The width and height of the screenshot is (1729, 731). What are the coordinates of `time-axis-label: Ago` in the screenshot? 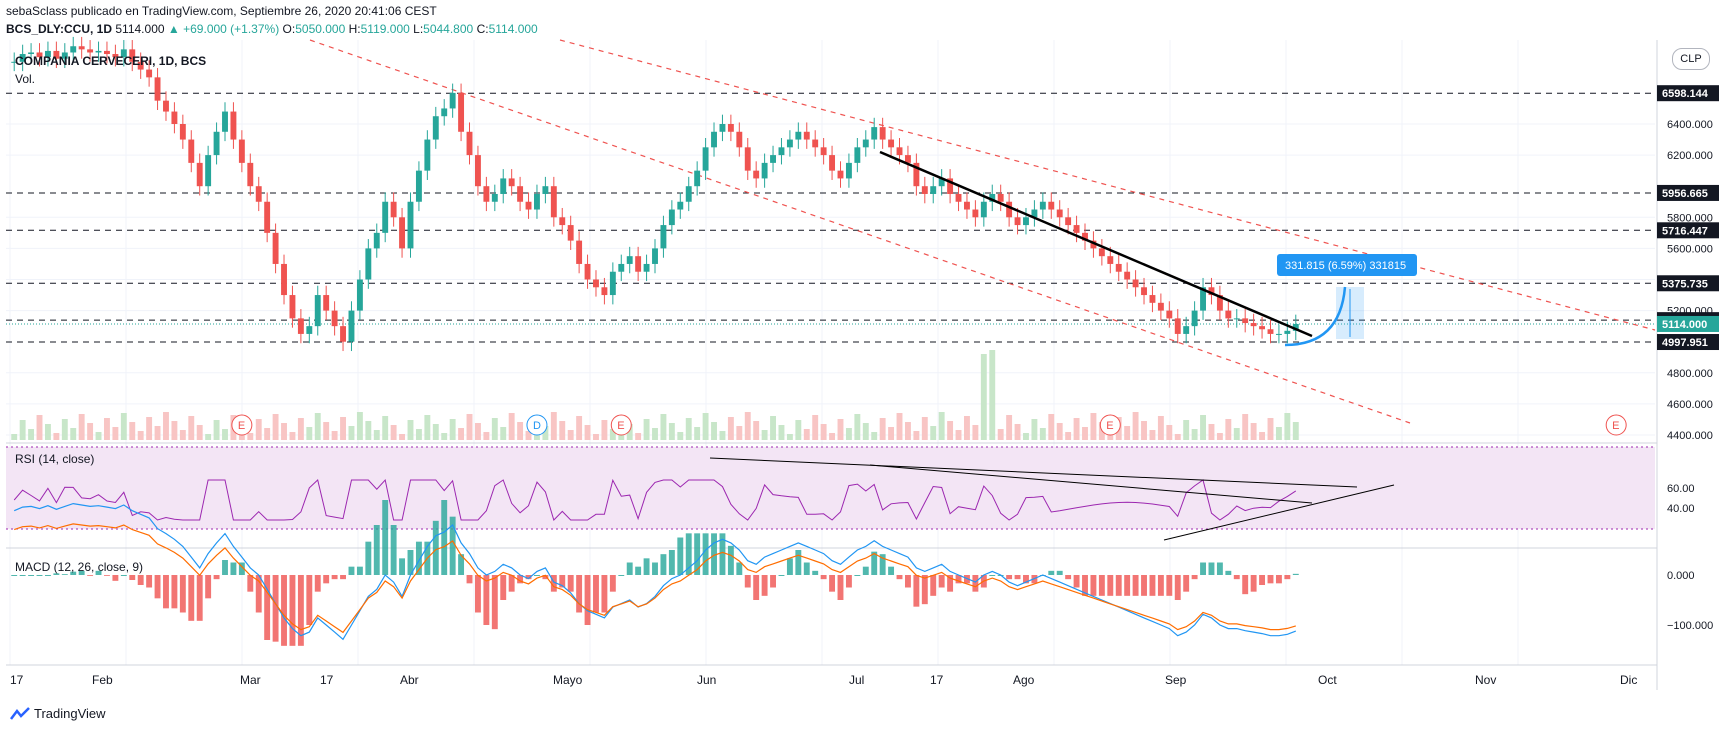 It's located at (1024, 680).